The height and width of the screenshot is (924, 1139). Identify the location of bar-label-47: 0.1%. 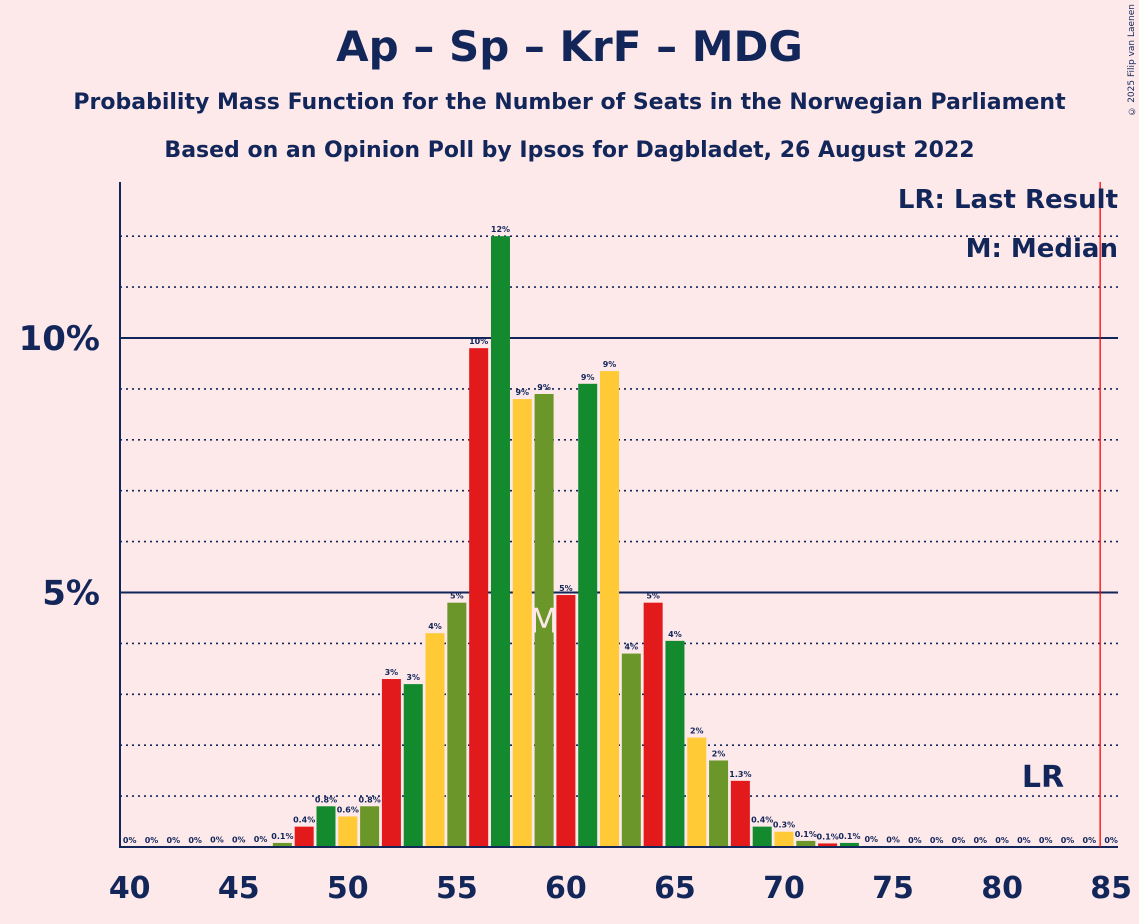
(282, 836).